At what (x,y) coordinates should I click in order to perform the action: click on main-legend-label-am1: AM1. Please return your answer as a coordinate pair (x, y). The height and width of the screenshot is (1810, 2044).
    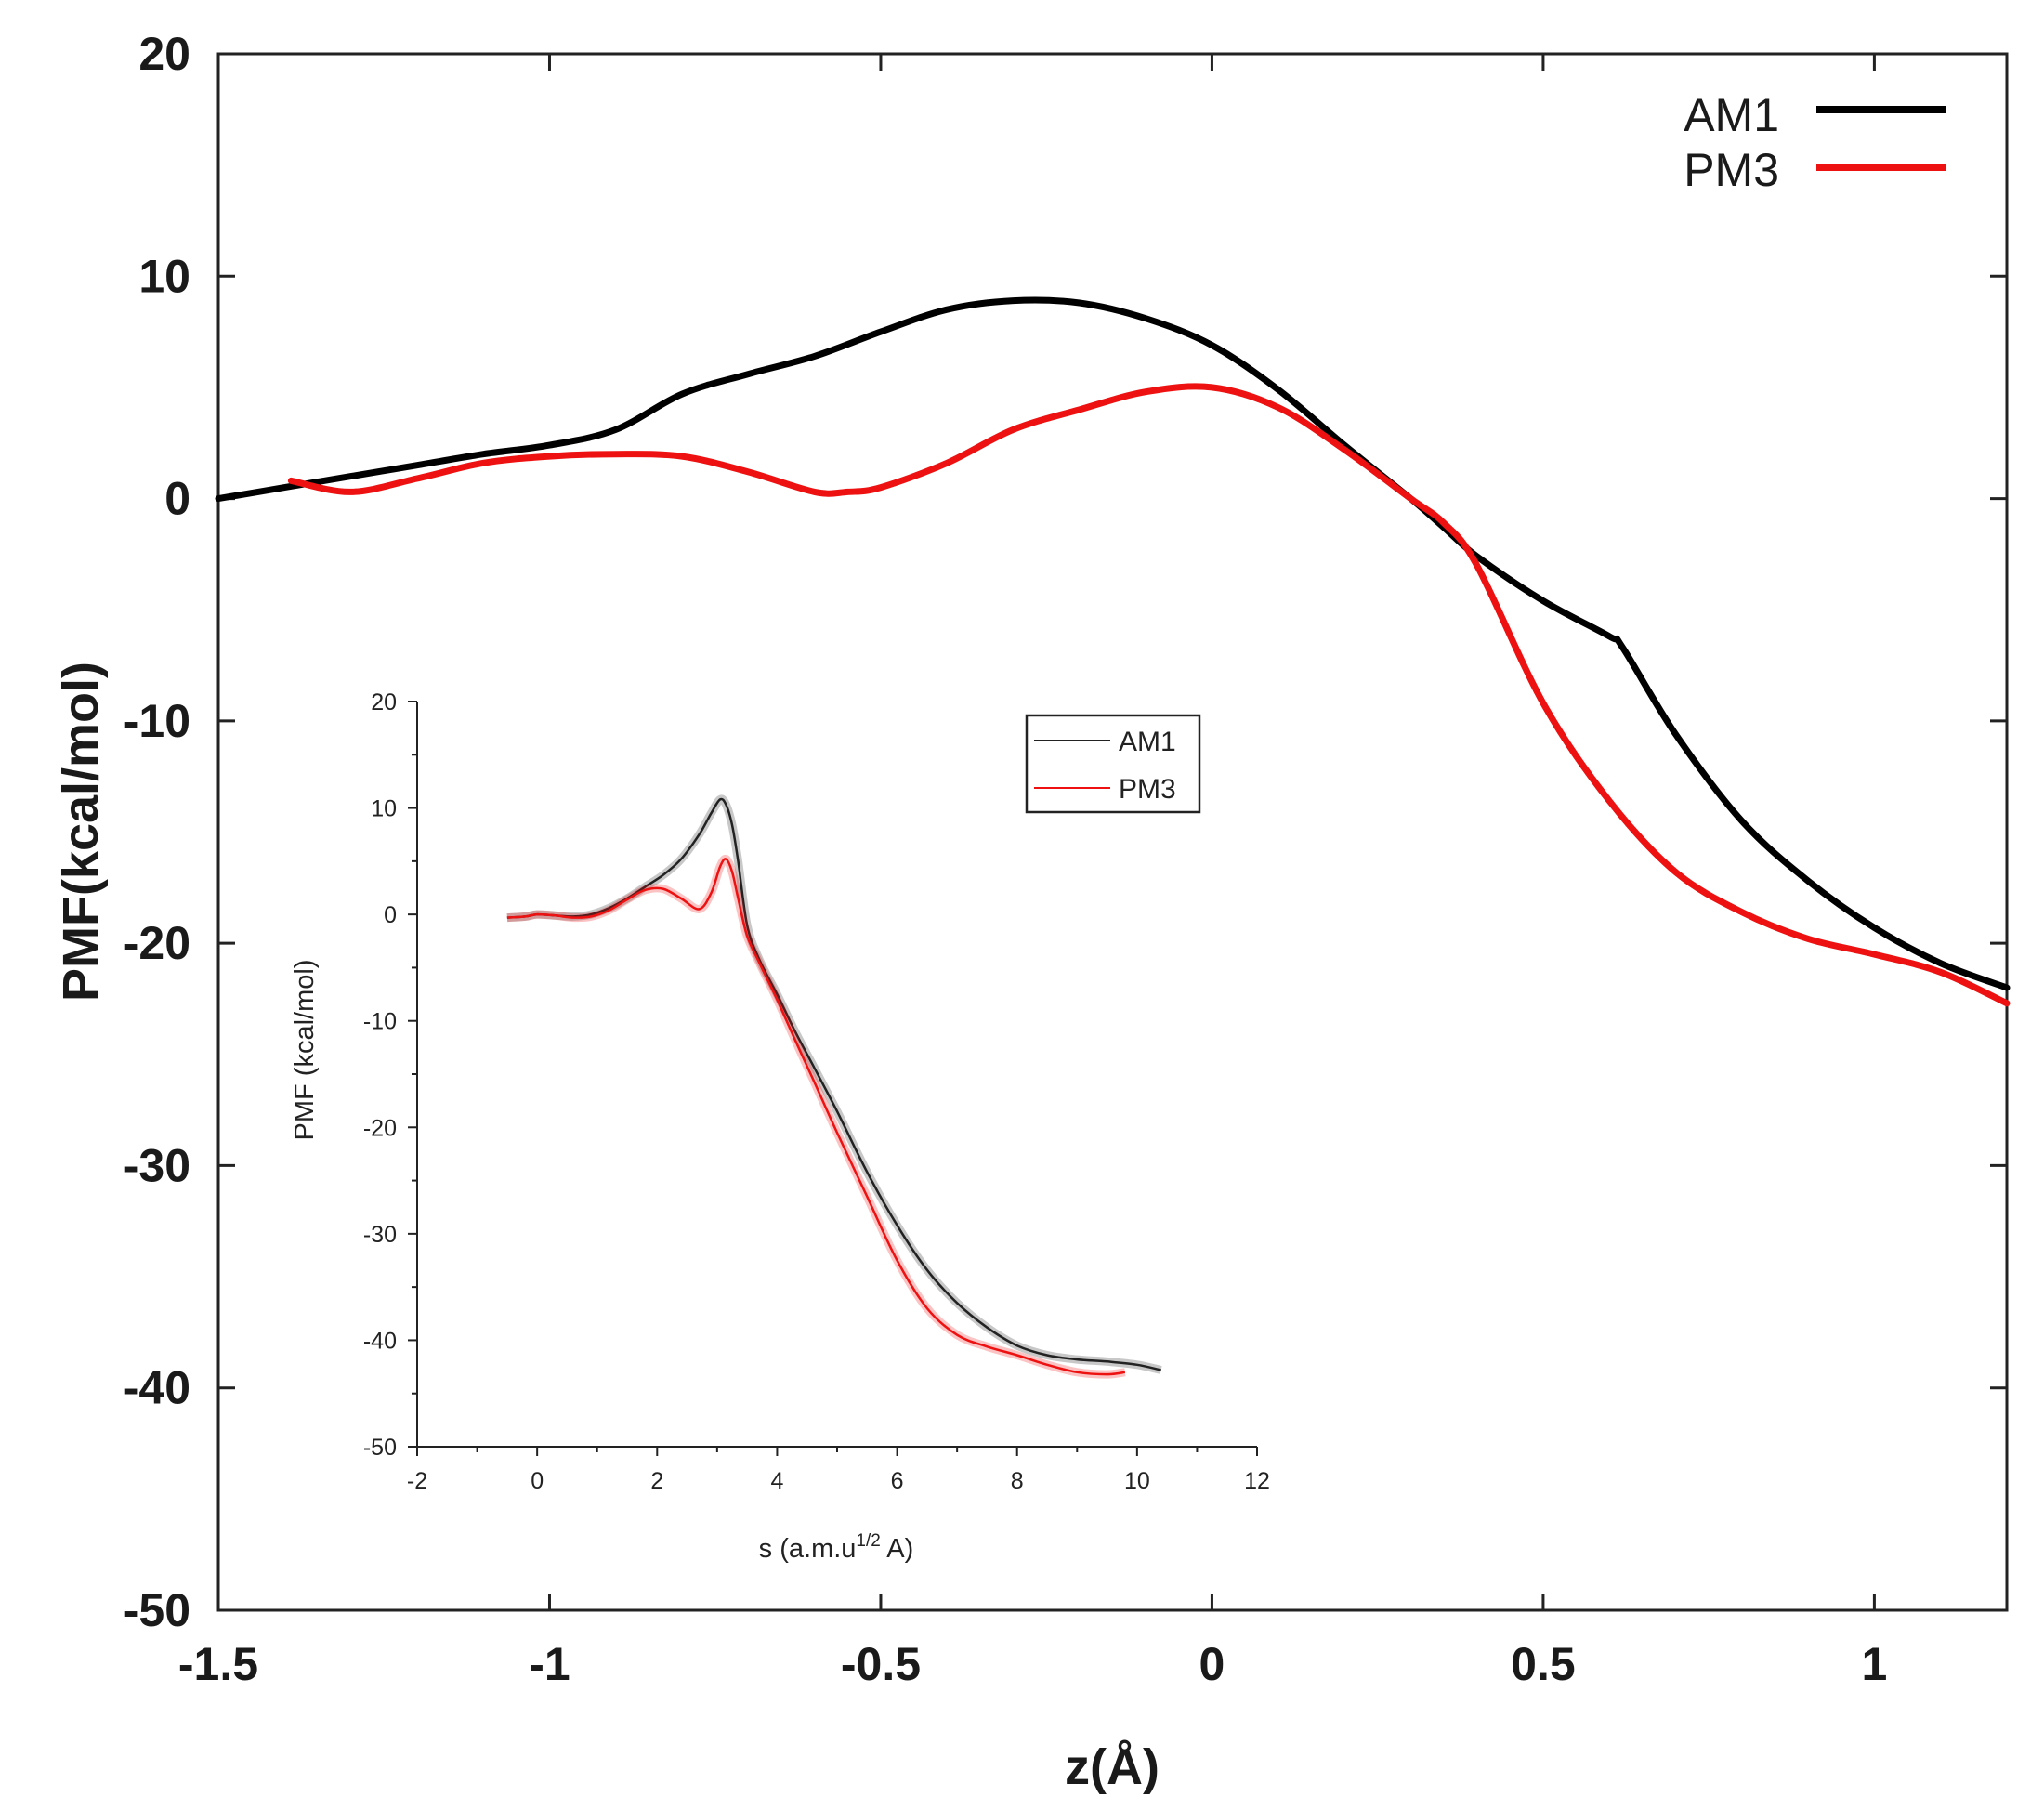
    Looking at the image, I should click on (1731, 115).